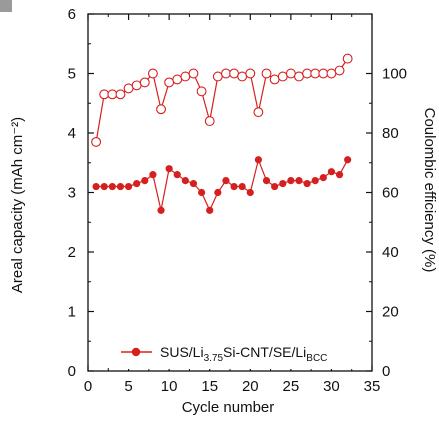  I want to click on legend: SUS/Li3.75Si-CNT/SE/LiBCC, so click(237, 354).